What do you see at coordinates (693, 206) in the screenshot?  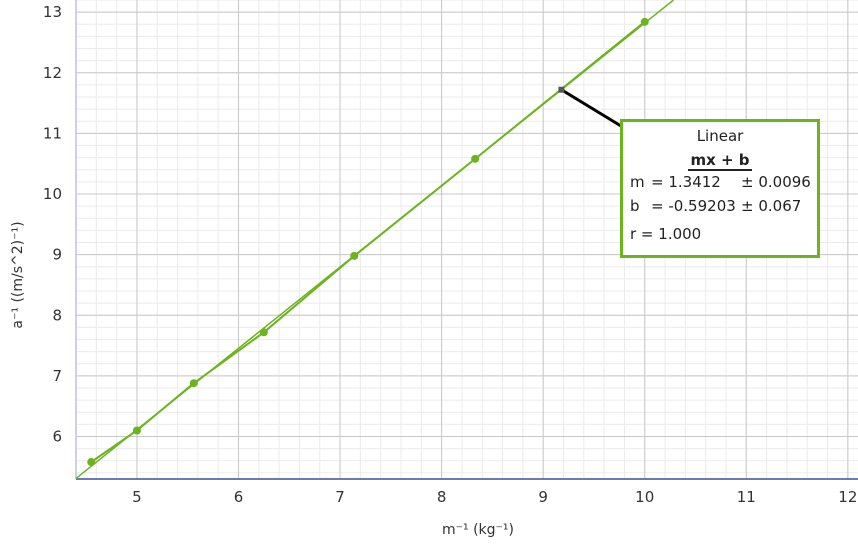 I see `fit-intercept-value: = -0.59203` at bounding box center [693, 206].